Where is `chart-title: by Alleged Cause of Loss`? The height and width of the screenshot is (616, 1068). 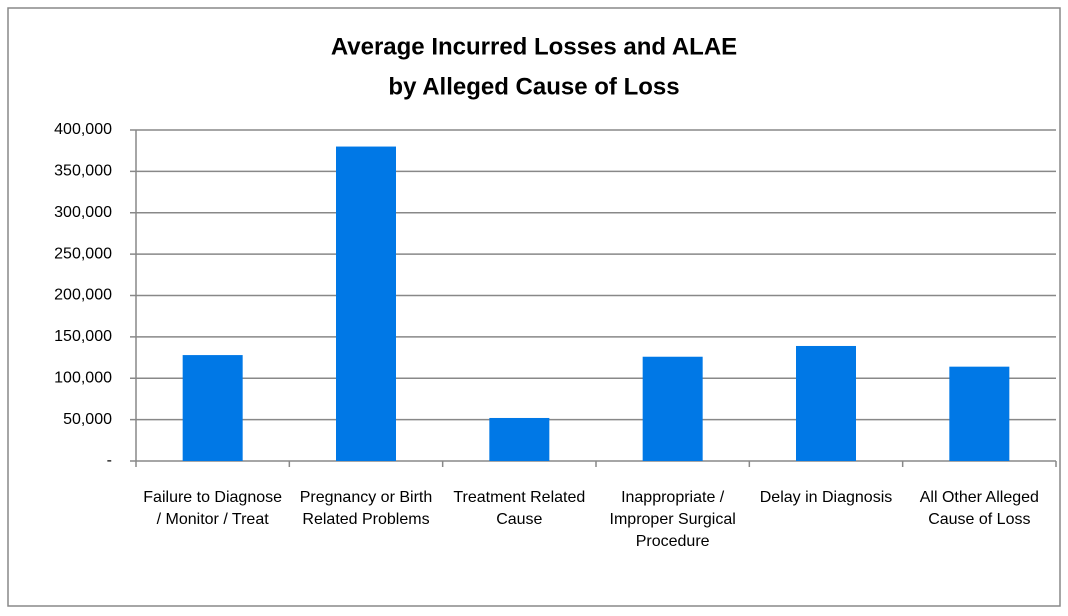
chart-title: by Alleged Cause of Loss is located at coordinates (533, 86).